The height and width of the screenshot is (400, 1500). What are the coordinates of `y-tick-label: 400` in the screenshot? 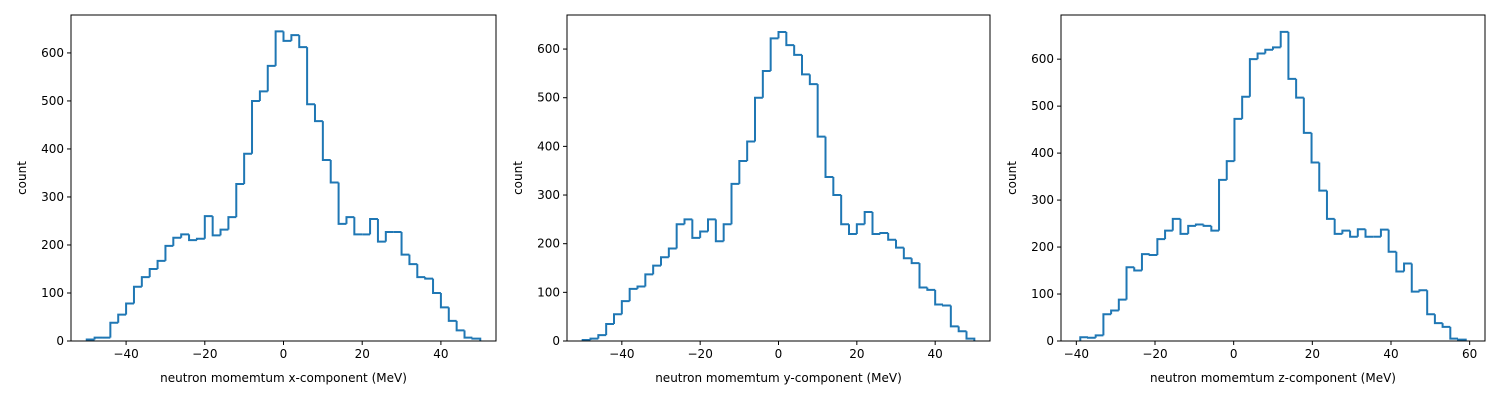 It's located at (548, 146).